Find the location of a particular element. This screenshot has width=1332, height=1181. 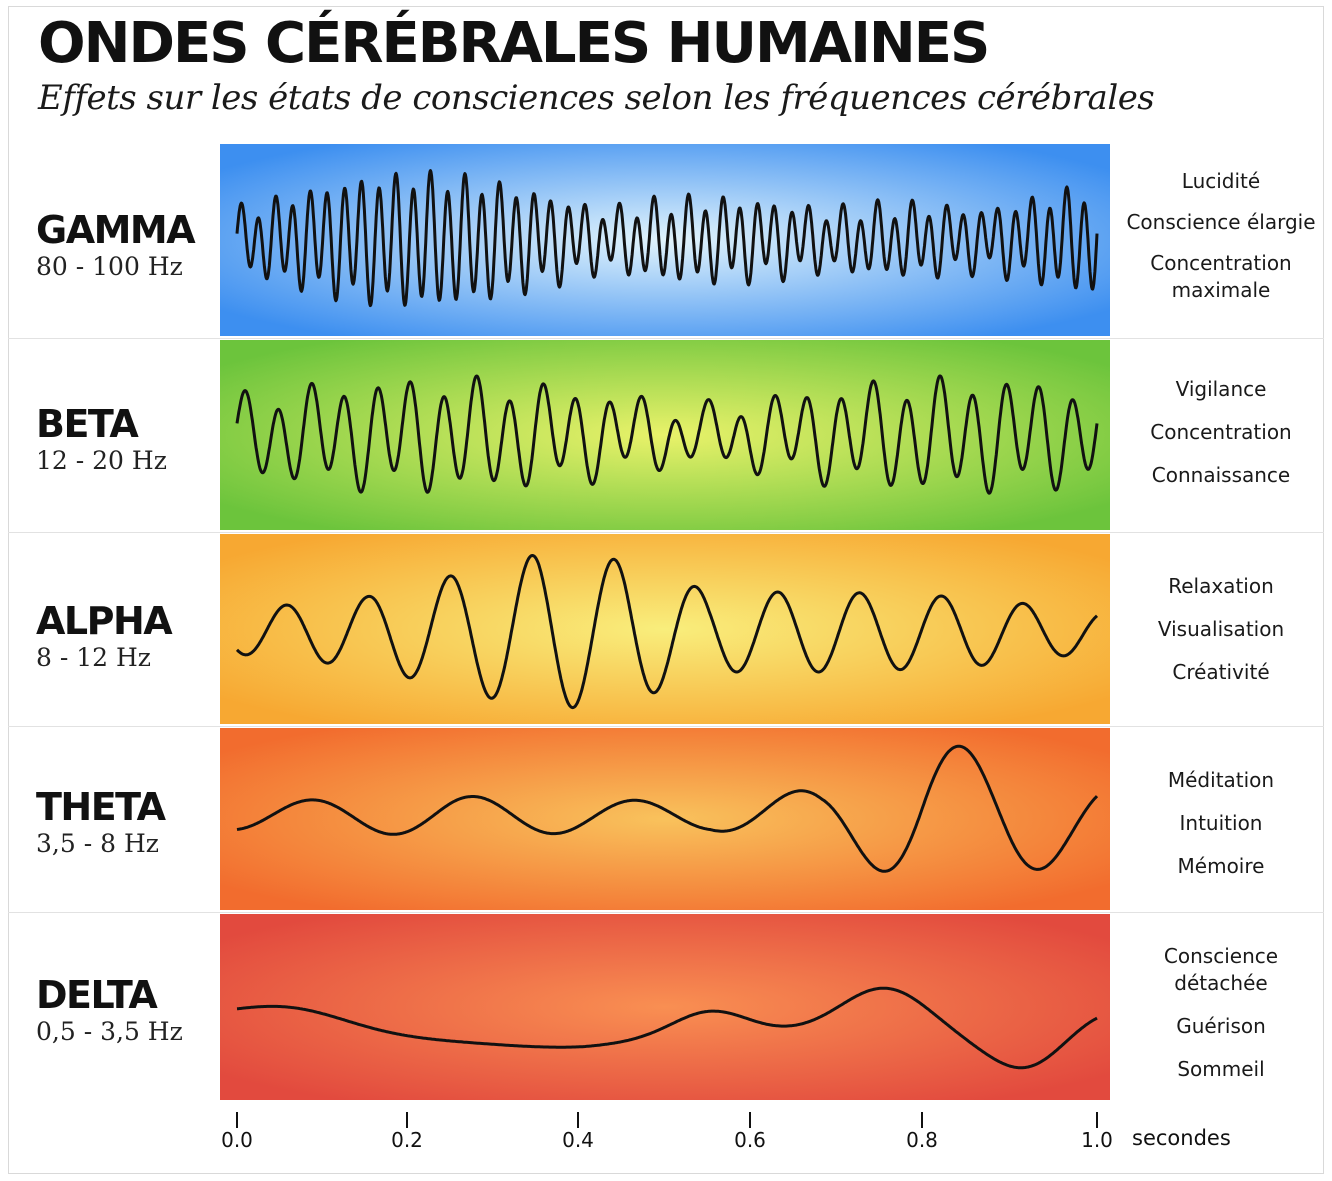

band-range-delta: 0,5 - 3,5 Hz is located at coordinates (109, 1031).